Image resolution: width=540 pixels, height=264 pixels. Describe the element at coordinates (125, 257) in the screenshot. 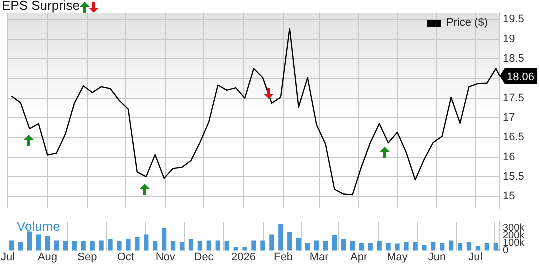

I see `x-tick-label: Oct` at that location.